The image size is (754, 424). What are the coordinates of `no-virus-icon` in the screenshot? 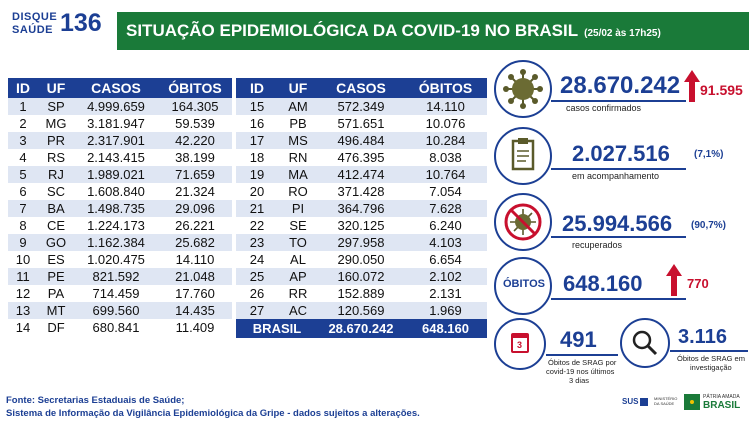 It's located at (523, 222).